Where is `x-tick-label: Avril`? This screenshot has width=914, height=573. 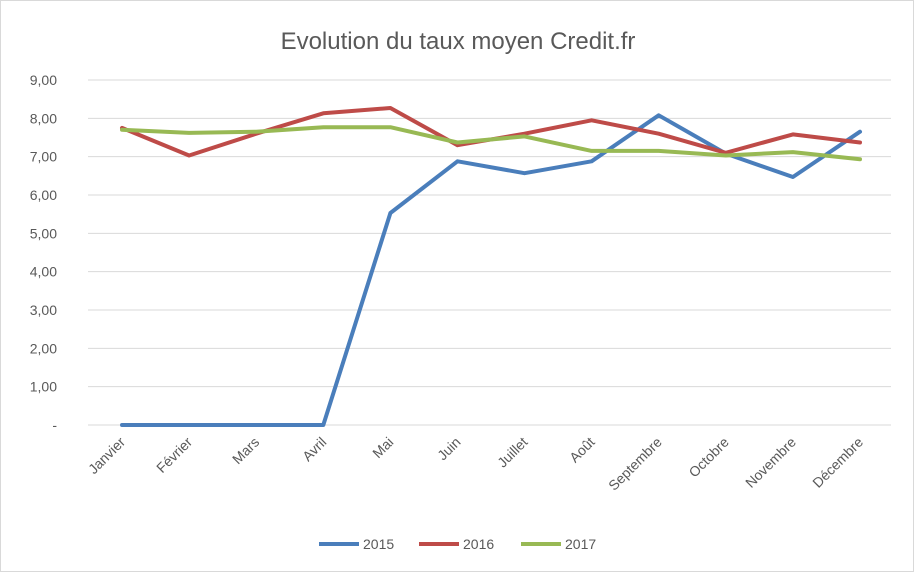 x-tick-label: Avril is located at coordinates (314, 449).